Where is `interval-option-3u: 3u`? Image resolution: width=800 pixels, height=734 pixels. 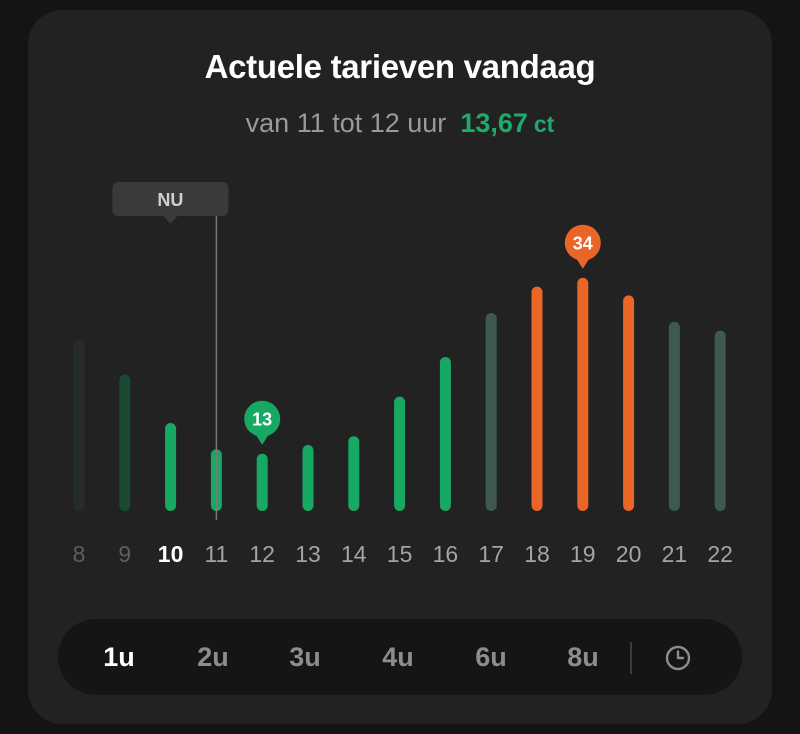 interval-option-3u: 3u is located at coordinates (305, 657).